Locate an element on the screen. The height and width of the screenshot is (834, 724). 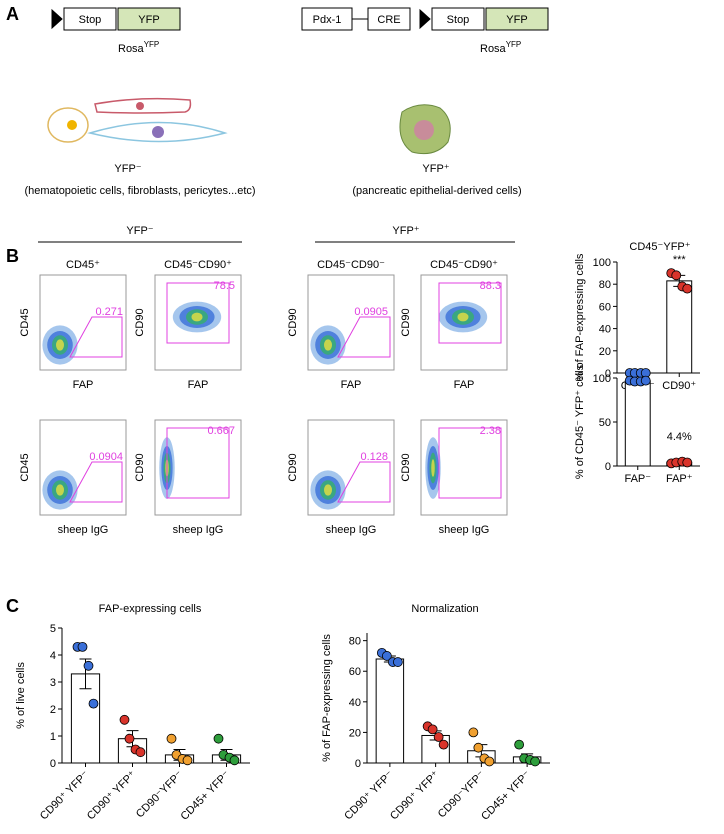
x-tick-label: FAP⁻ is located at coordinates (637, 479).